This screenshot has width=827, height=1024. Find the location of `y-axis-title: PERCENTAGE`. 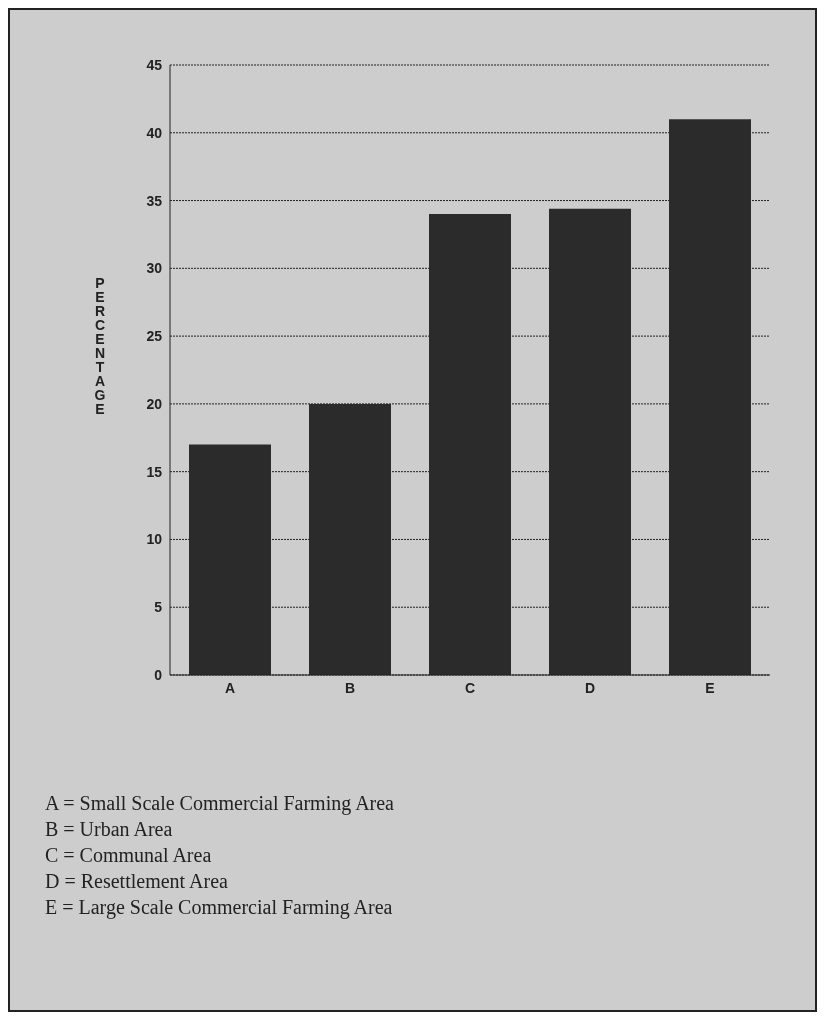

y-axis-title: PERCENTAGE is located at coordinates (100, 345).